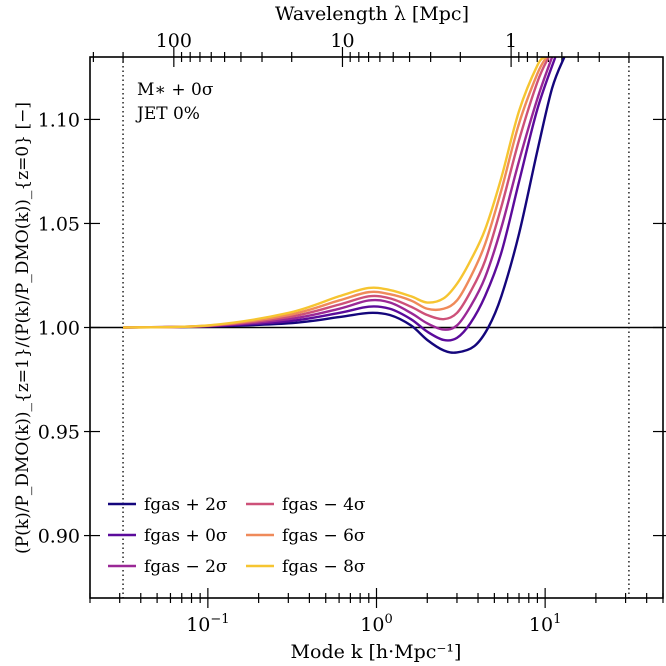 Image resolution: width=666 pixels, height=666 pixels. What do you see at coordinates (59, 329) in the screenshot?
I see `y-tick-label: 1.00` at bounding box center [59, 329].